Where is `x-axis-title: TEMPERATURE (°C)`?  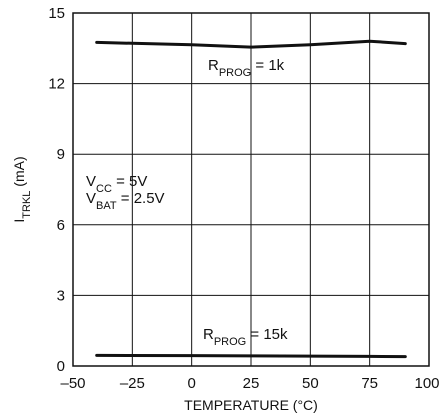
x-axis-title: TEMPERATURE (°C) is located at coordinates (251, 405).